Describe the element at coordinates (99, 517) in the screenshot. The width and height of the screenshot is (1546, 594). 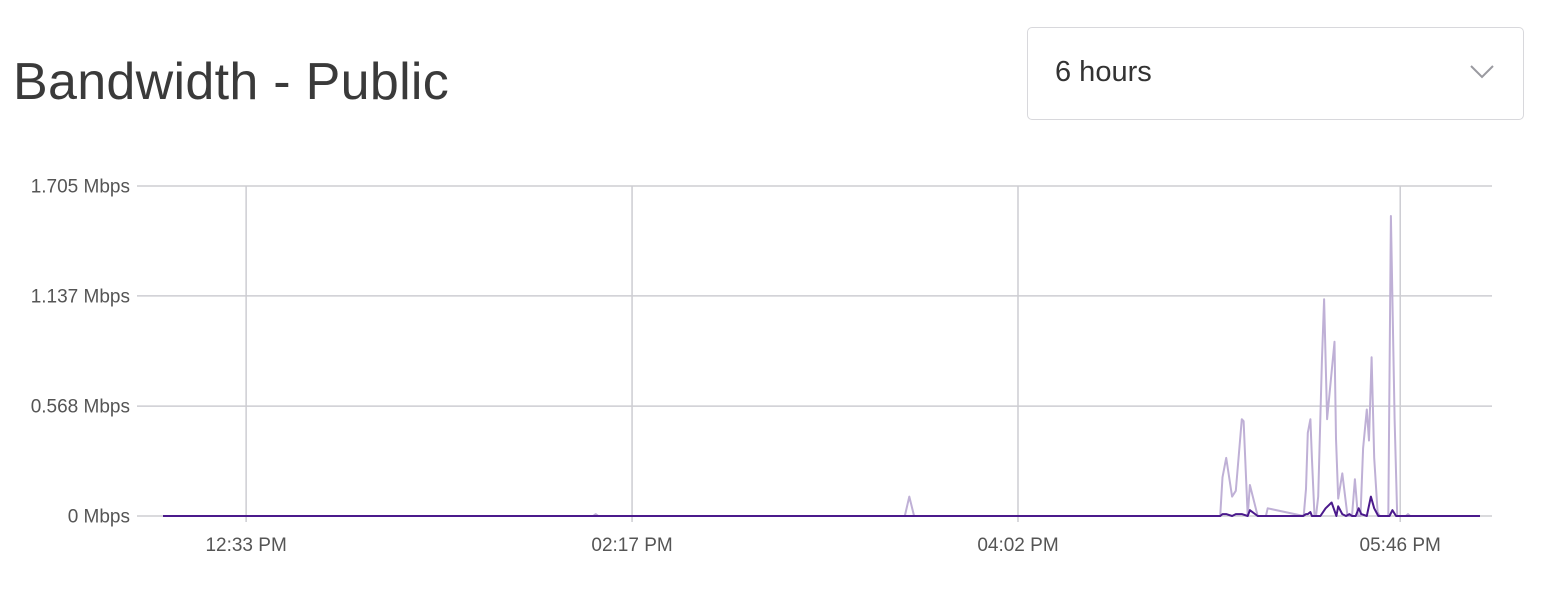
I see `y-tick-label: 0 Mbps` at that location.